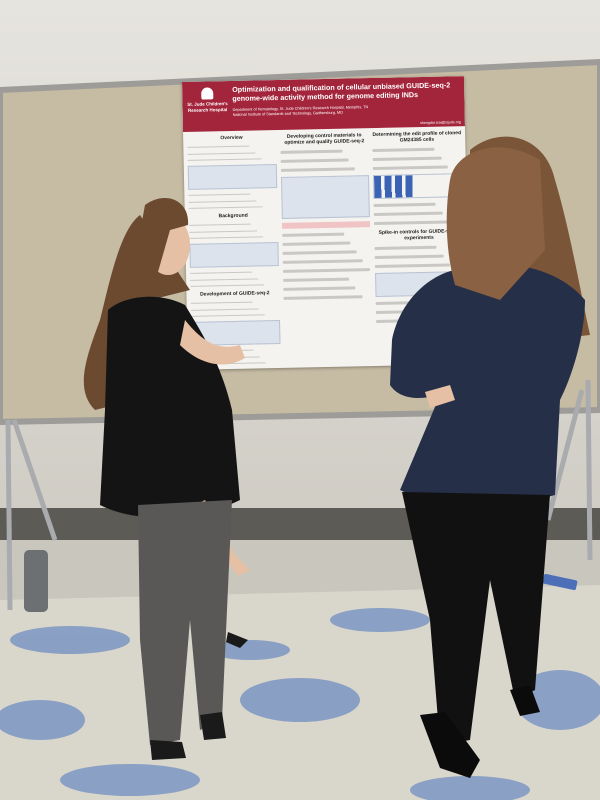 The height and width of the screenshot is (800, 600). I want to click on phone, so click(560, 582).